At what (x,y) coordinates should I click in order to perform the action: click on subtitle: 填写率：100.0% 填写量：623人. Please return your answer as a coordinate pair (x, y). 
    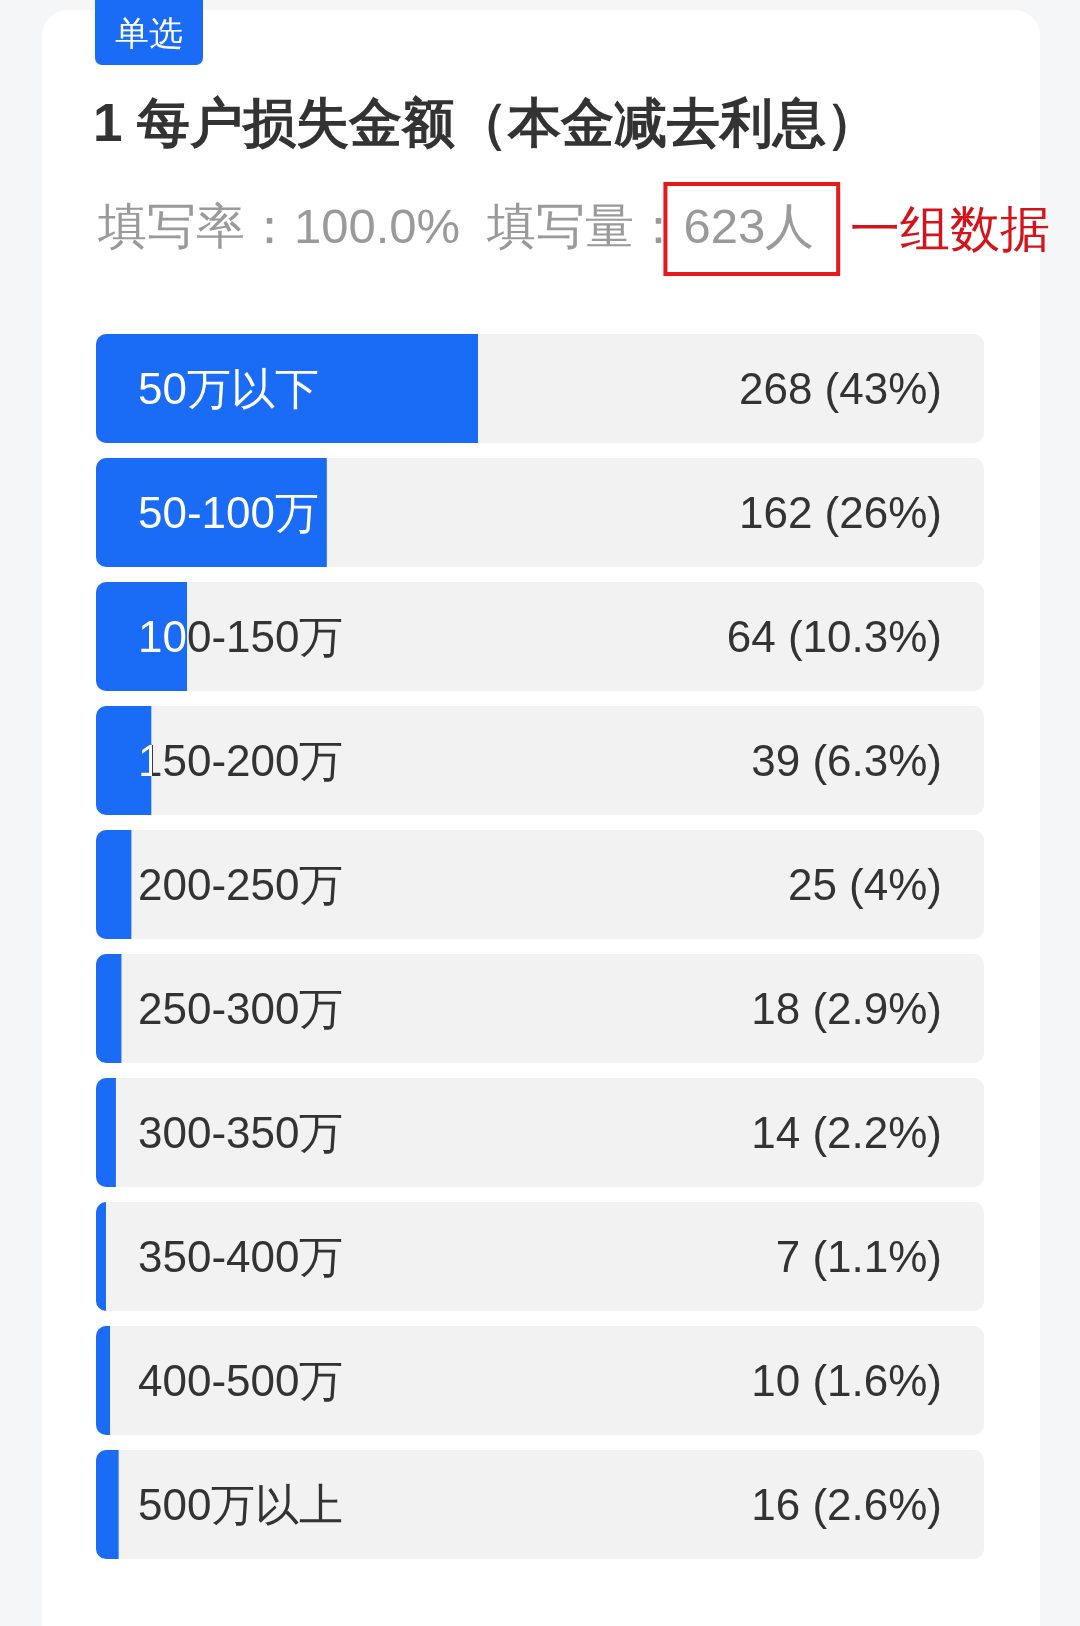
    Looking at the image, I should click on (456, 226).